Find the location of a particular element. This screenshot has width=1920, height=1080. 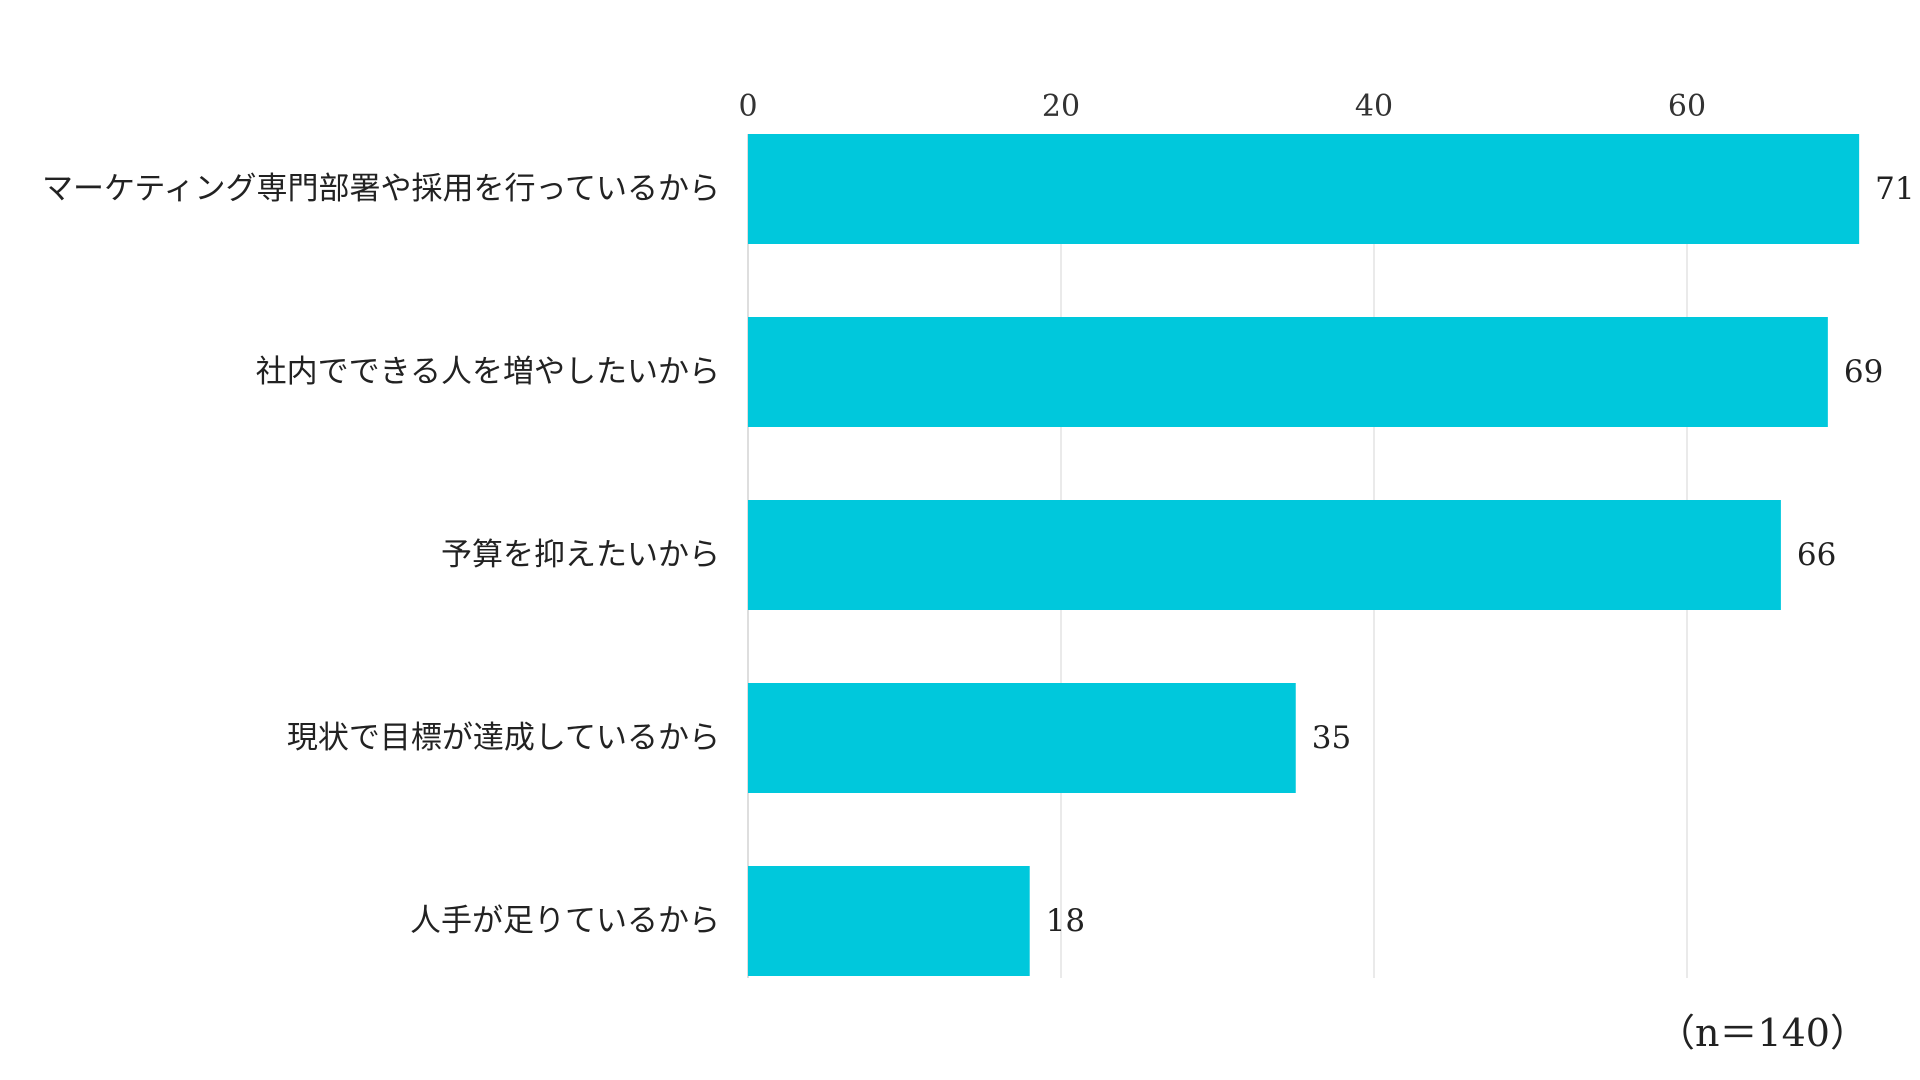

data-label: 35 is located at coordinates (1331, 738).